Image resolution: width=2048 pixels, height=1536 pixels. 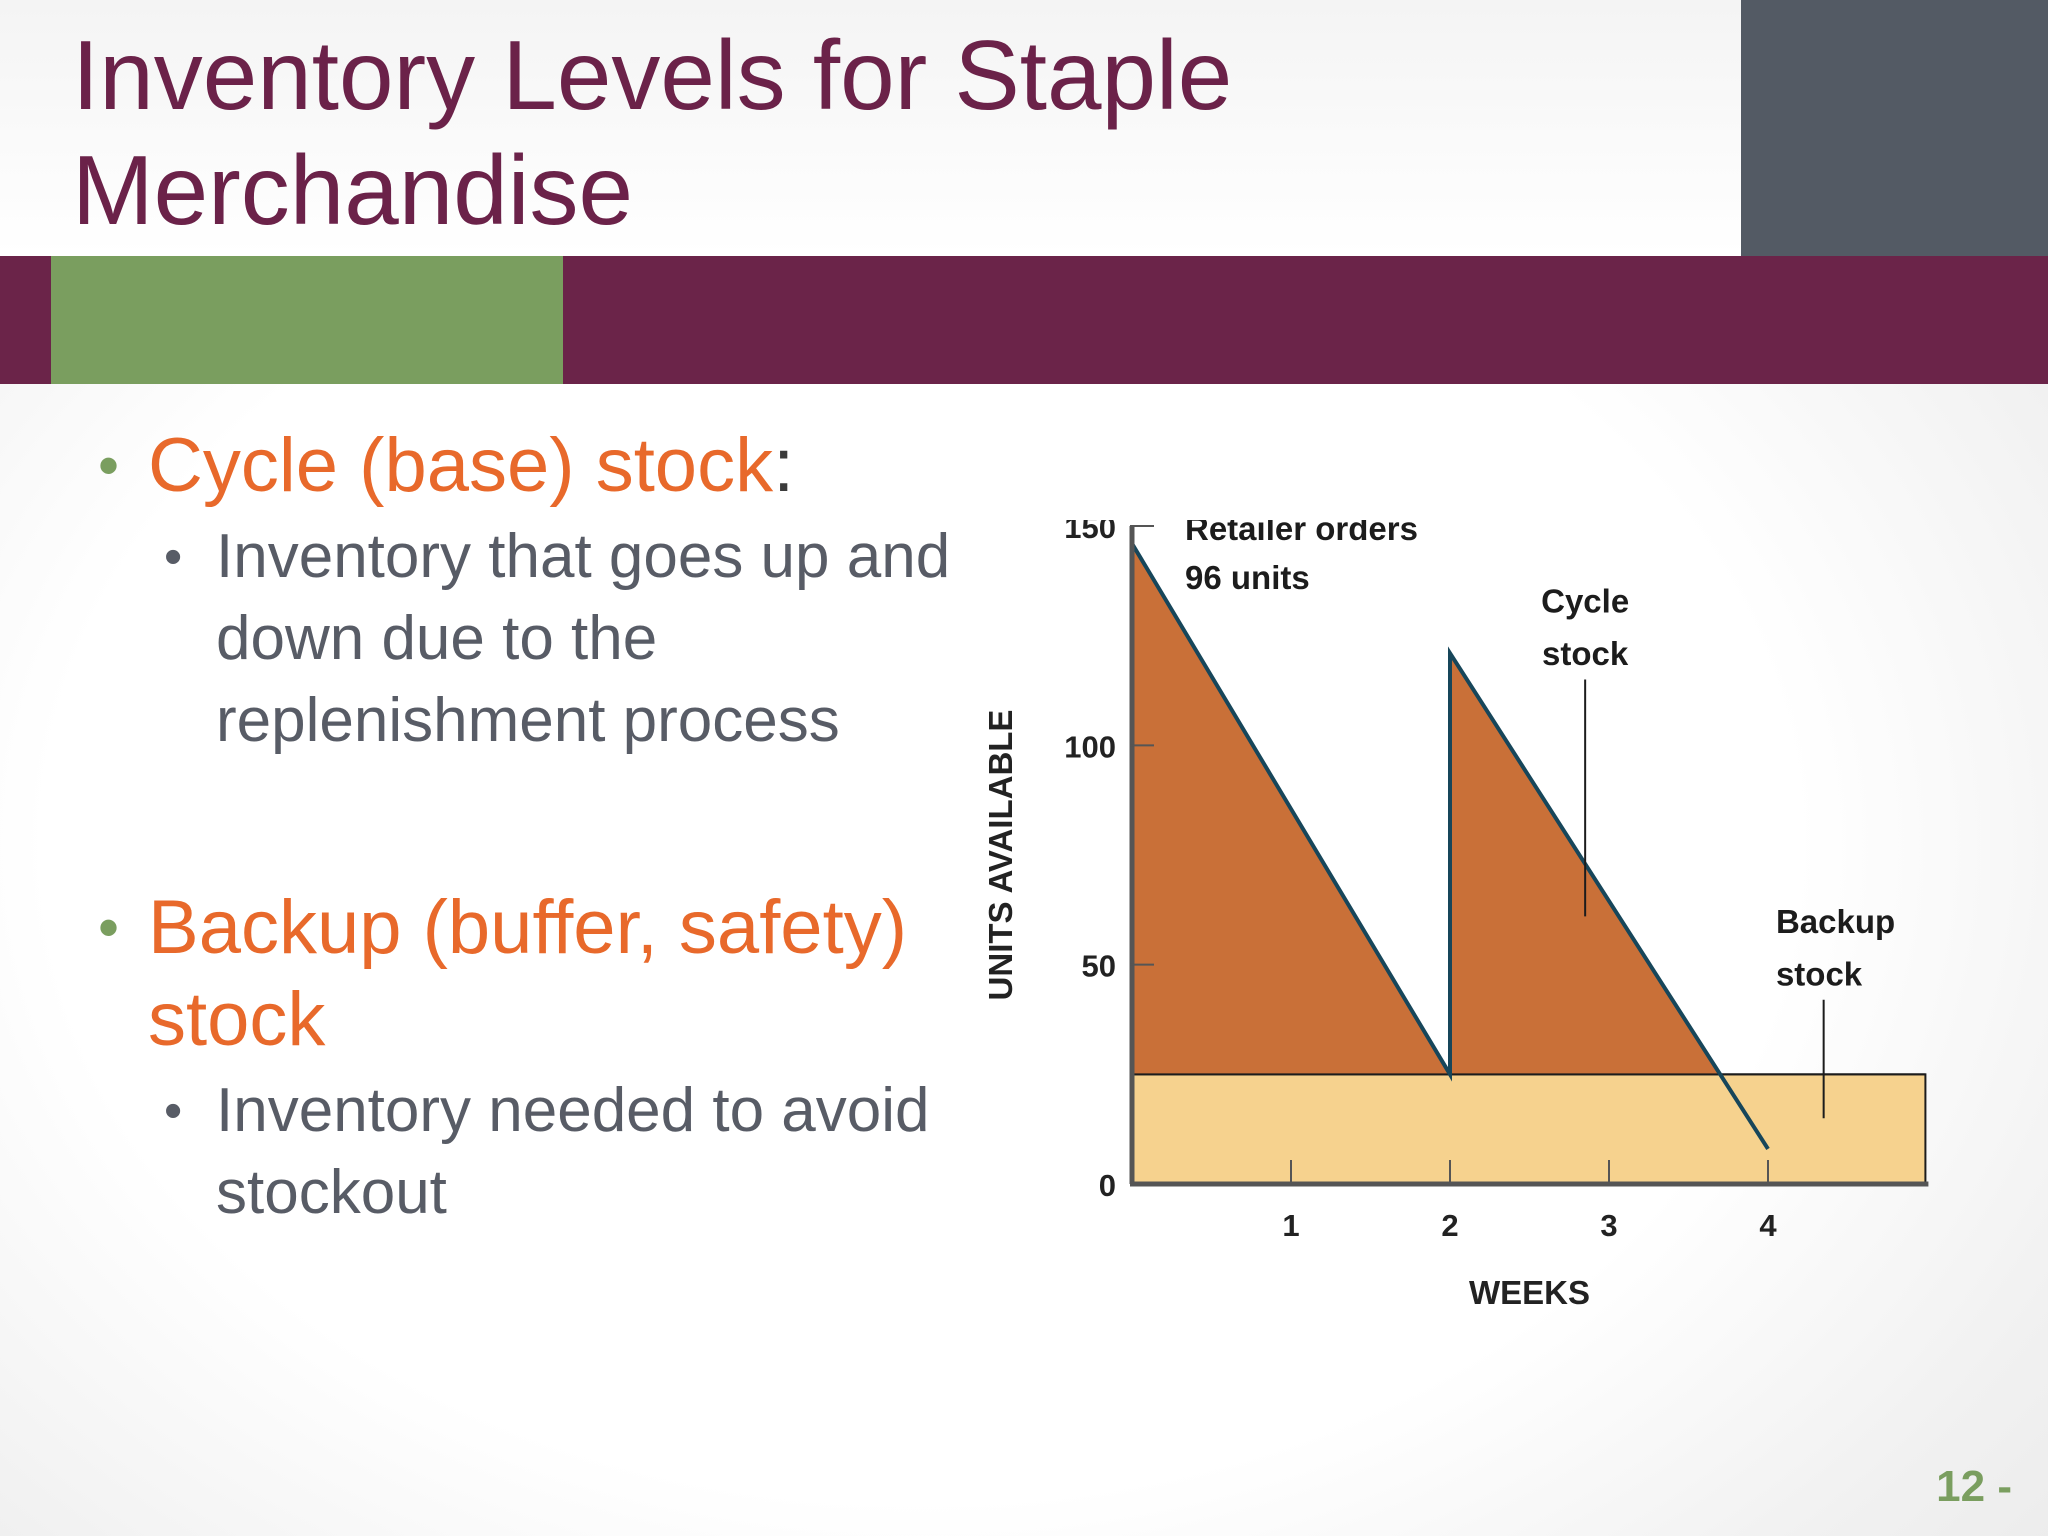 I want to click on bullet-backup-stock: • Backup (buffer, safety) stock, so click(x=522, y=974).